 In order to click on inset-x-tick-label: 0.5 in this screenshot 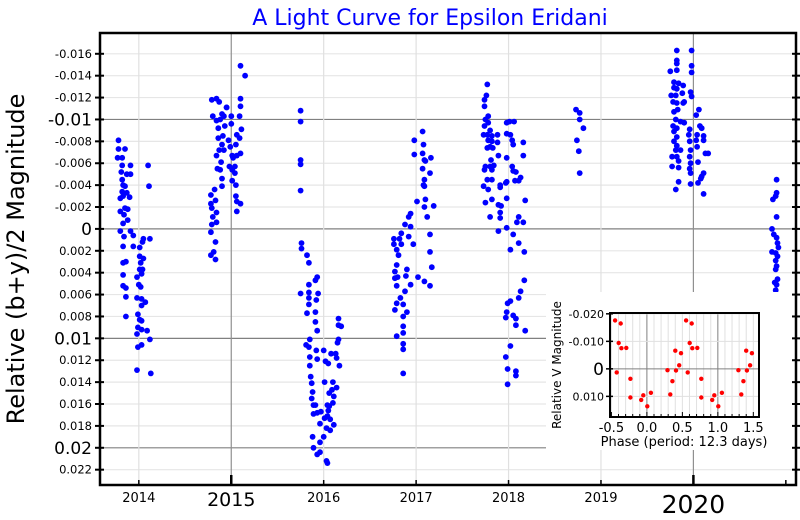, I will do `click(682, 428)`.